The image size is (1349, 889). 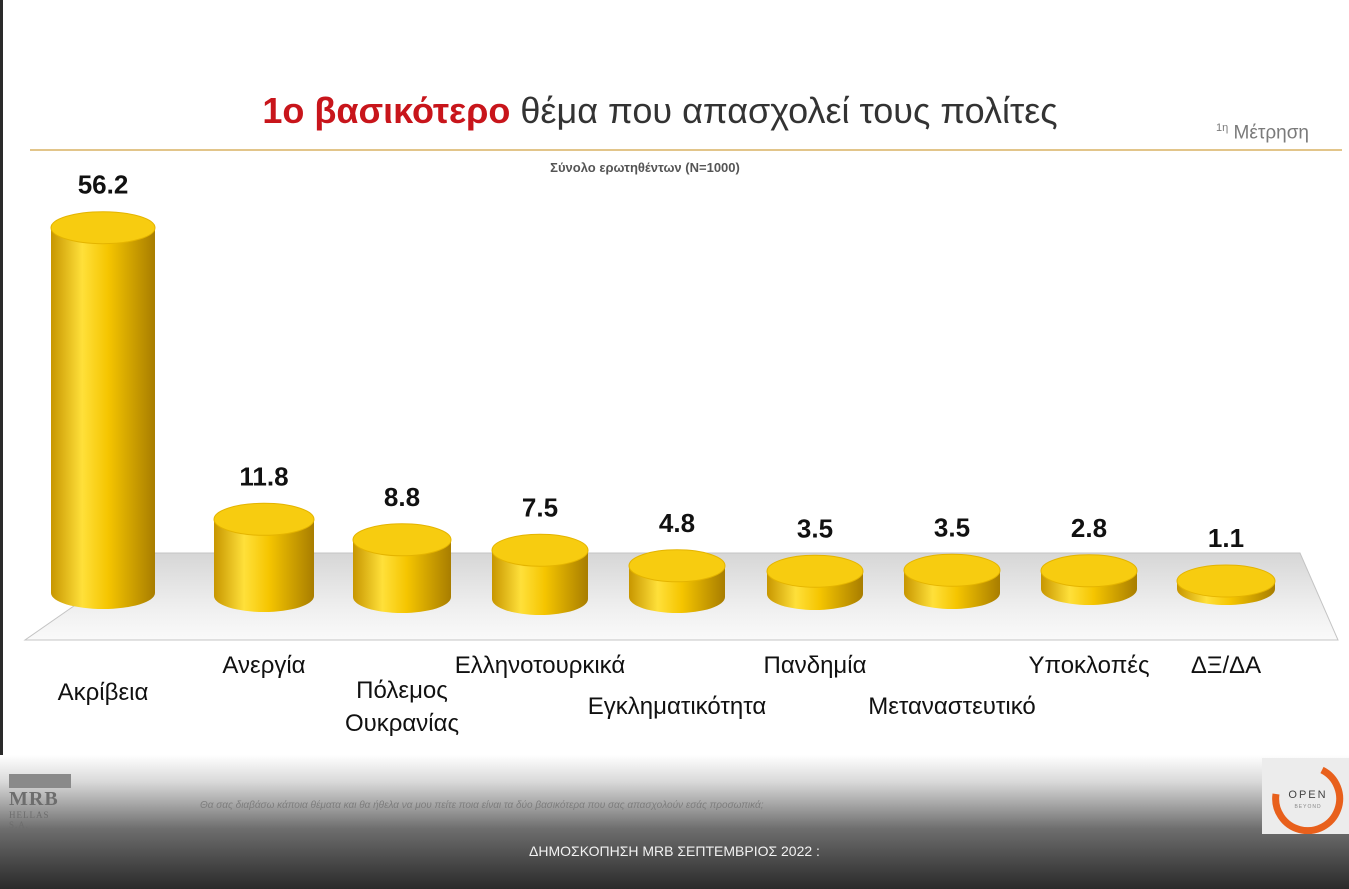 What do you see at coordinates (677, 706) in the screenshot?
I see `category-label-5: Εγκληματικότητα` at bounding box center [677, 706].